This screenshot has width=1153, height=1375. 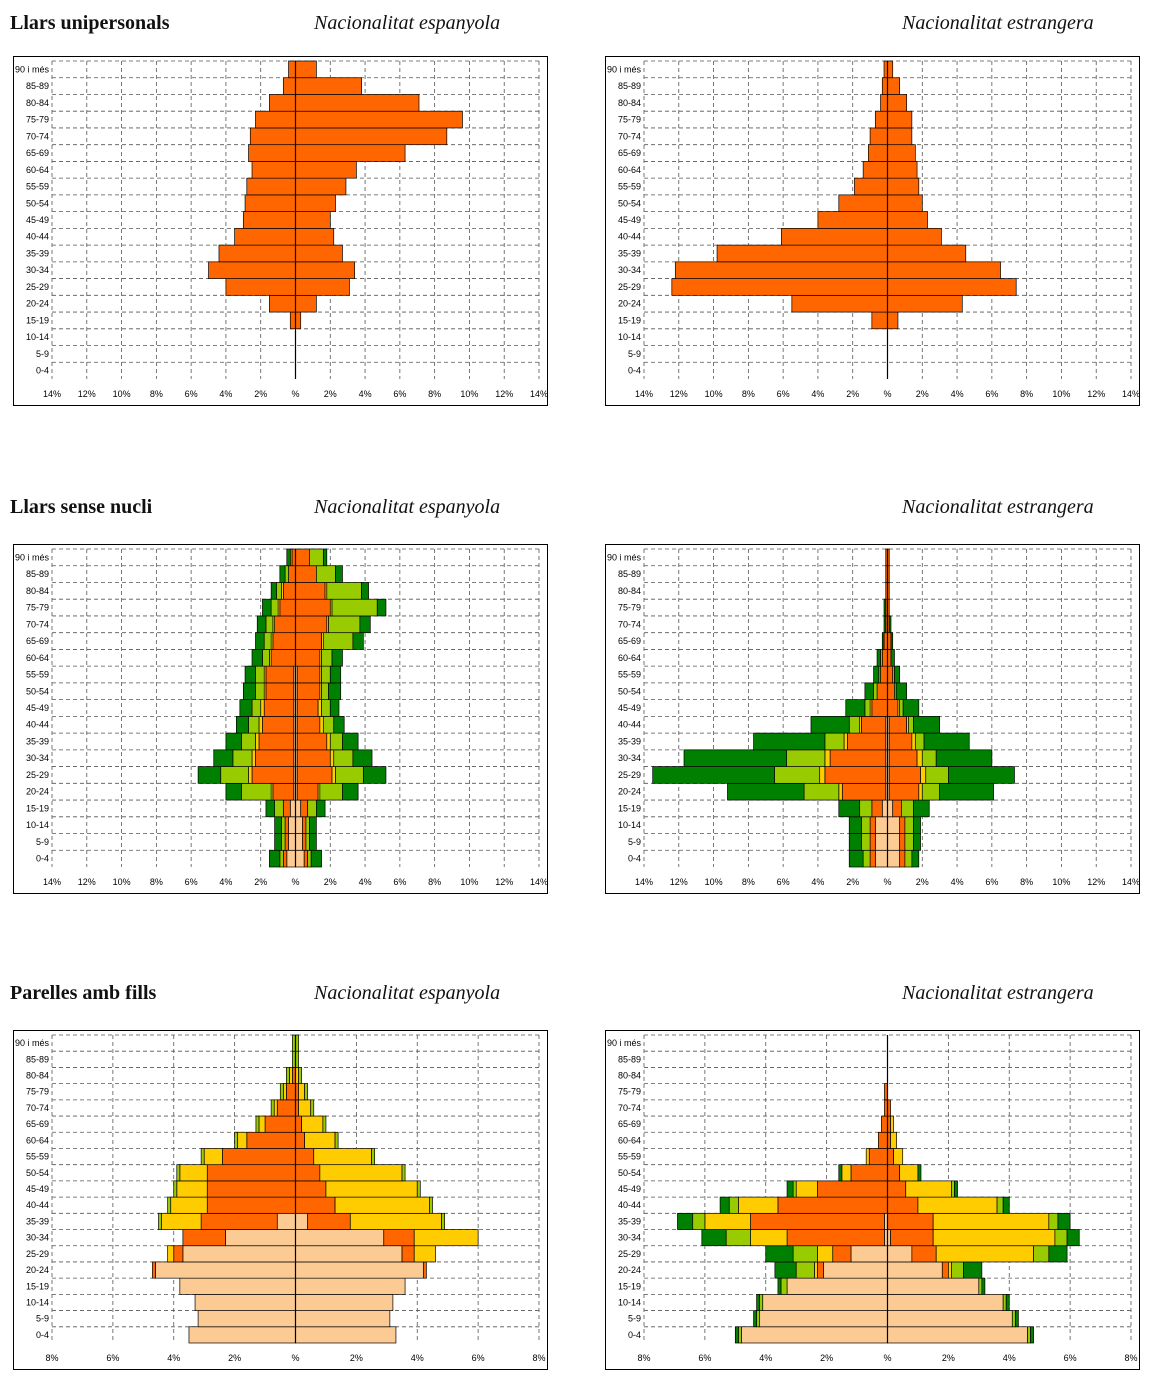 I want to click on x-tick-label: 8%, so click(x=1026, y=882).